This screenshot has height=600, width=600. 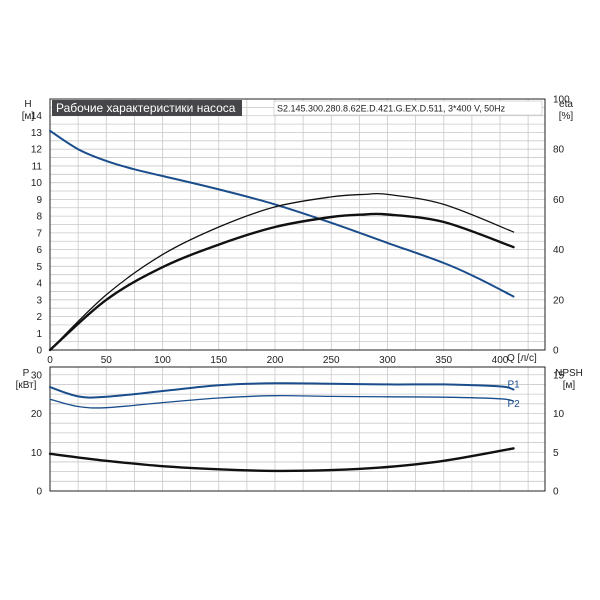 I want to click on x-tick-label: 400, so click(x=500, y=360).